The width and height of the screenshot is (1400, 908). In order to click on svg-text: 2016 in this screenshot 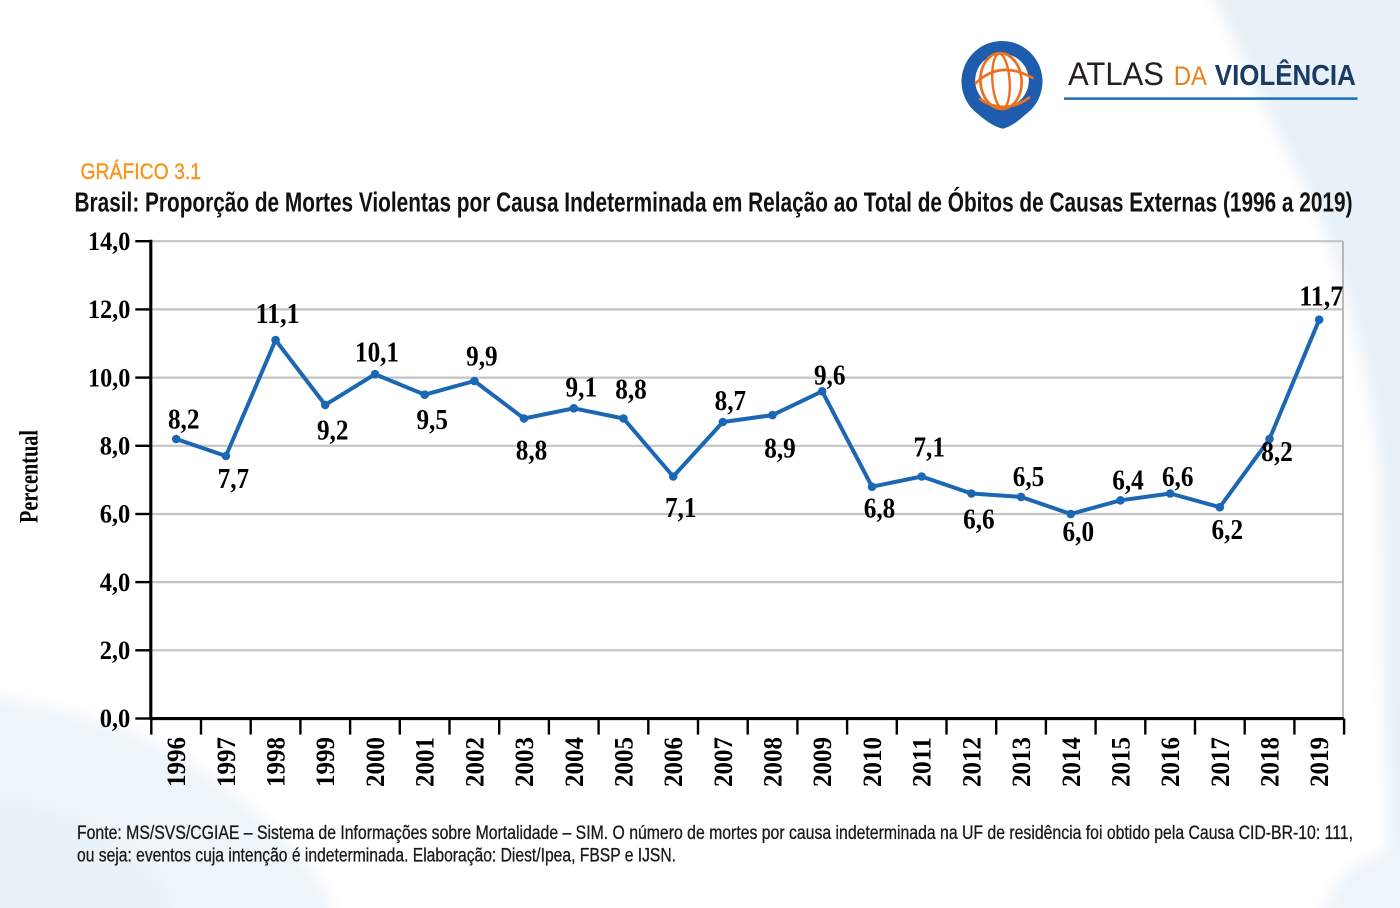, I will do `click(1170, 762)`.